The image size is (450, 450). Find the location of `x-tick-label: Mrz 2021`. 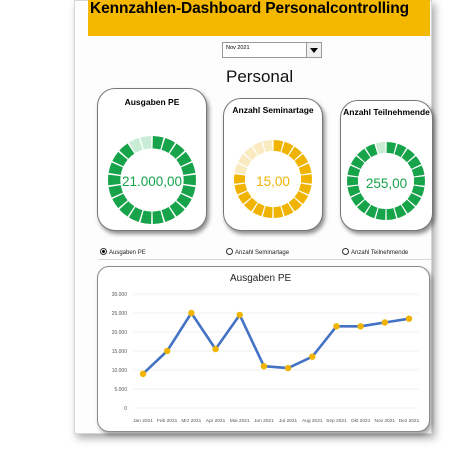

x-tick-label: Mrz 2021 is located at coordinates (191, 421).